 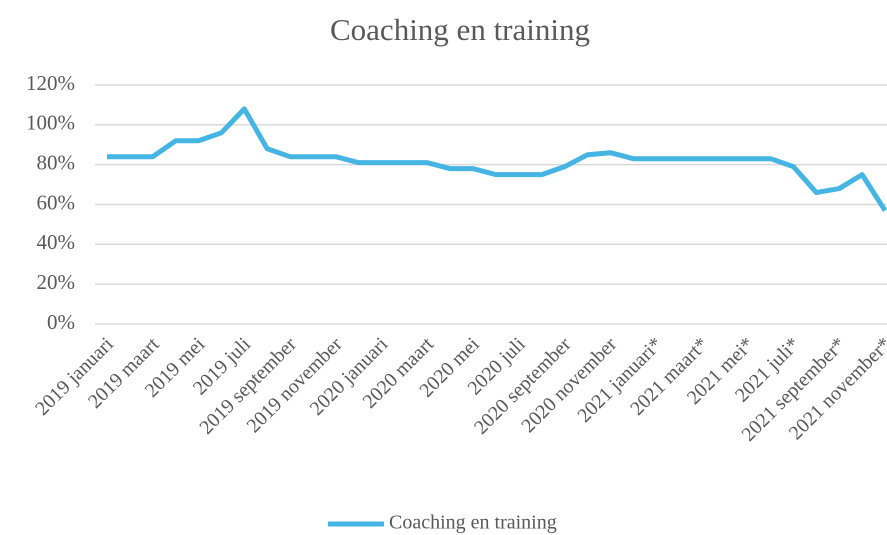 I want to click on chart-title: Coaching en training, so click(x=460, y=29).